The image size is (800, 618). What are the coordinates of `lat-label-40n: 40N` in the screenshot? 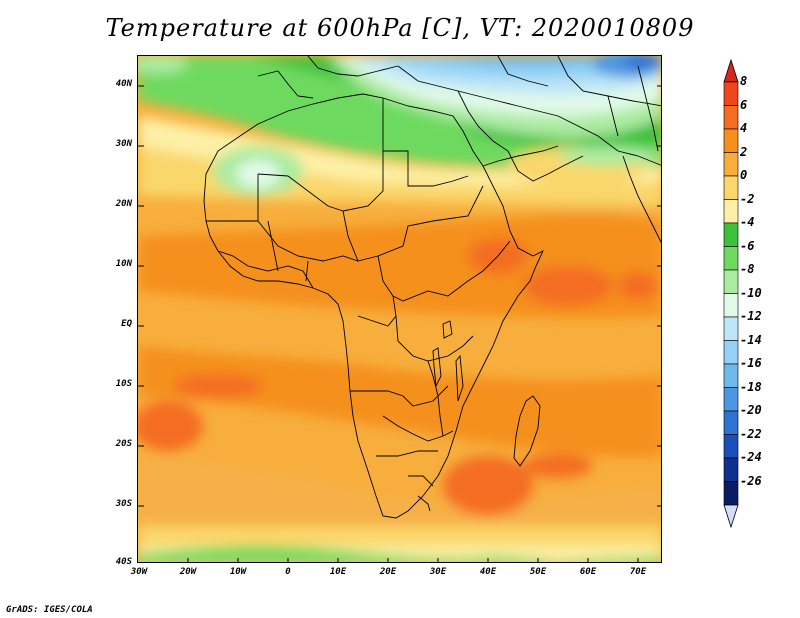 It's located at (123, 84).